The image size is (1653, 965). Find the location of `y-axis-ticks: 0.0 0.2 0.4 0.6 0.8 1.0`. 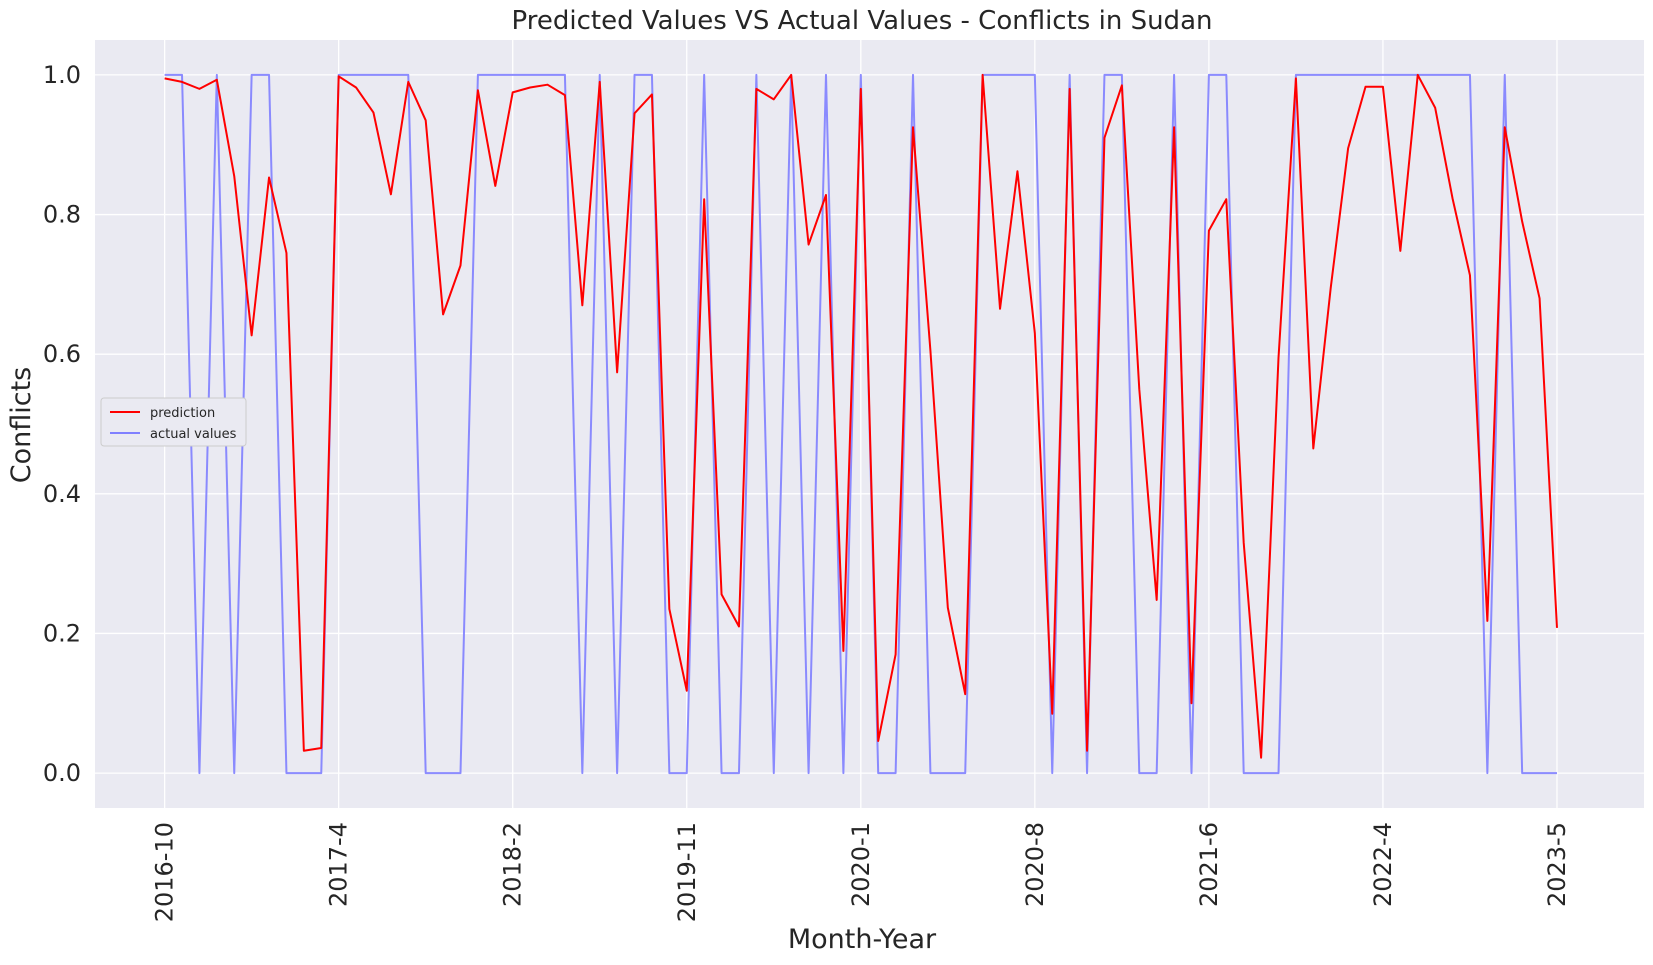

y-axis-ticks: 0.0 0.2 0.4 0.6 0.8 1.0 is located at coordinates (62, 424).